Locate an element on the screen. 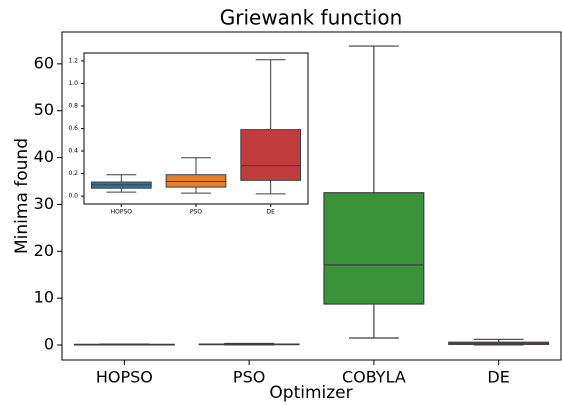  y-tick-label: 30 is located at coordinates (44, 203).